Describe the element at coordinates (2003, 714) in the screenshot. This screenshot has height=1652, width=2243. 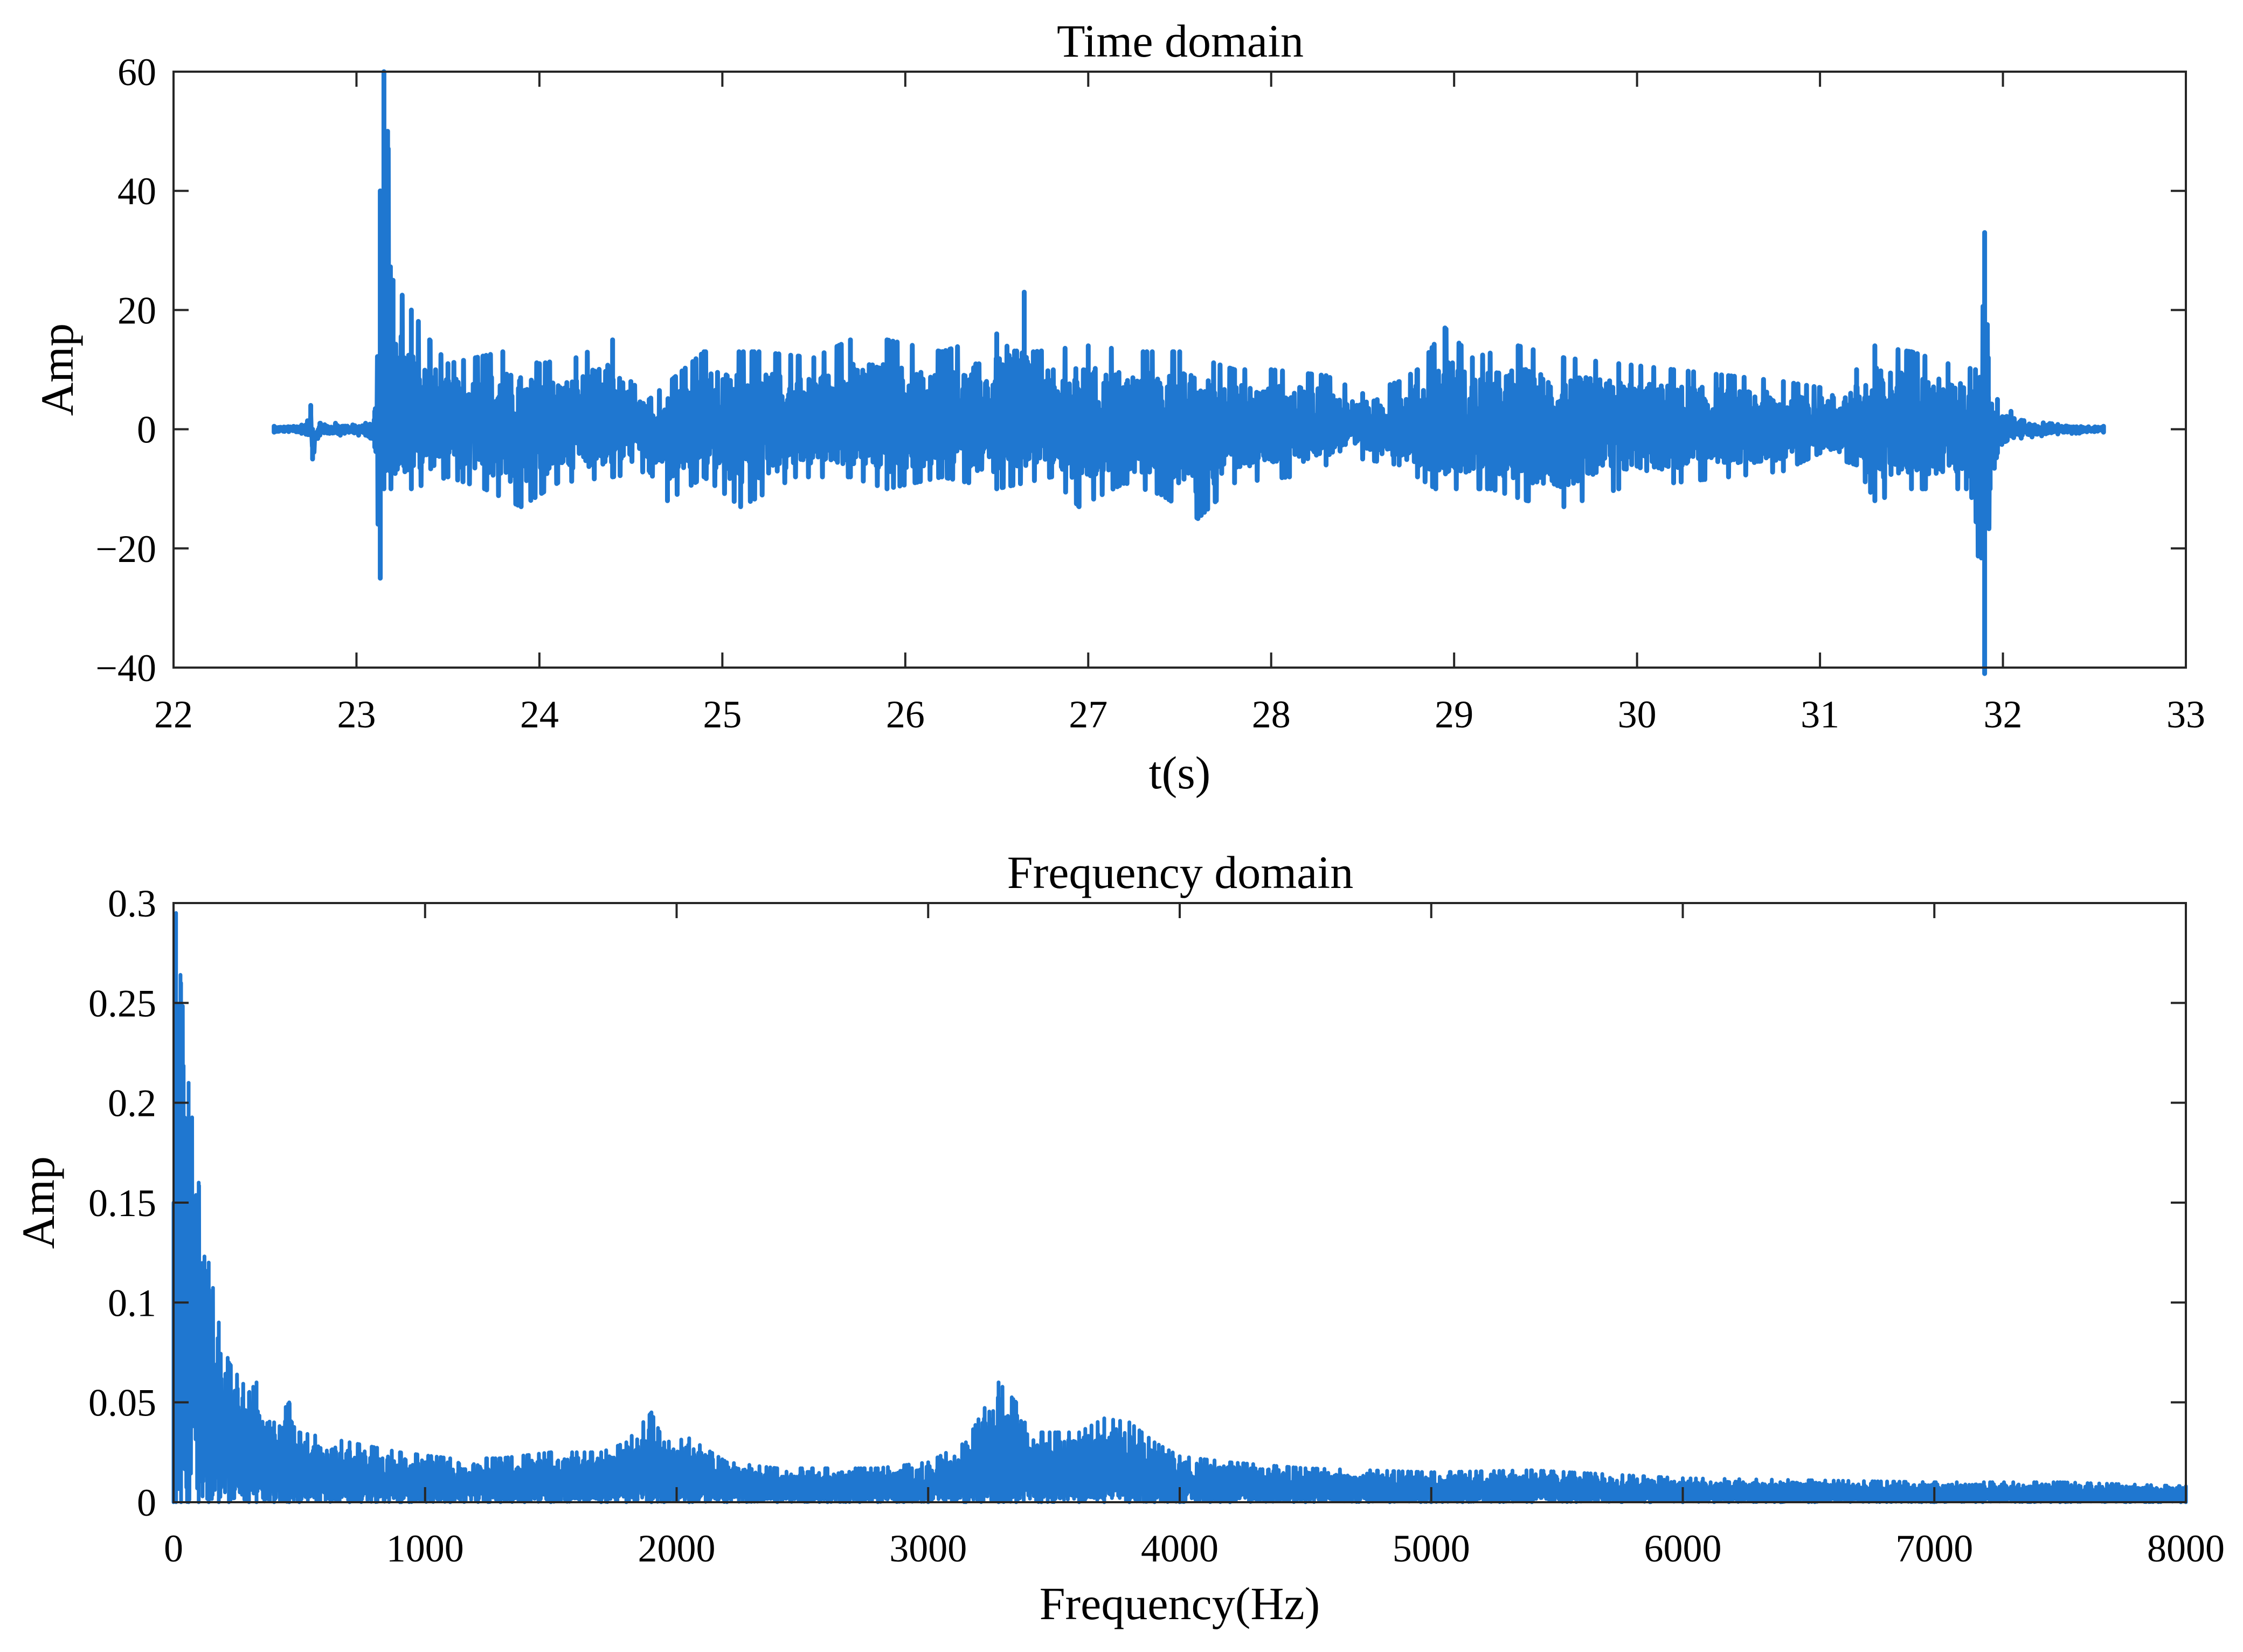
I see `time-x-tick-label: 32` at that location.